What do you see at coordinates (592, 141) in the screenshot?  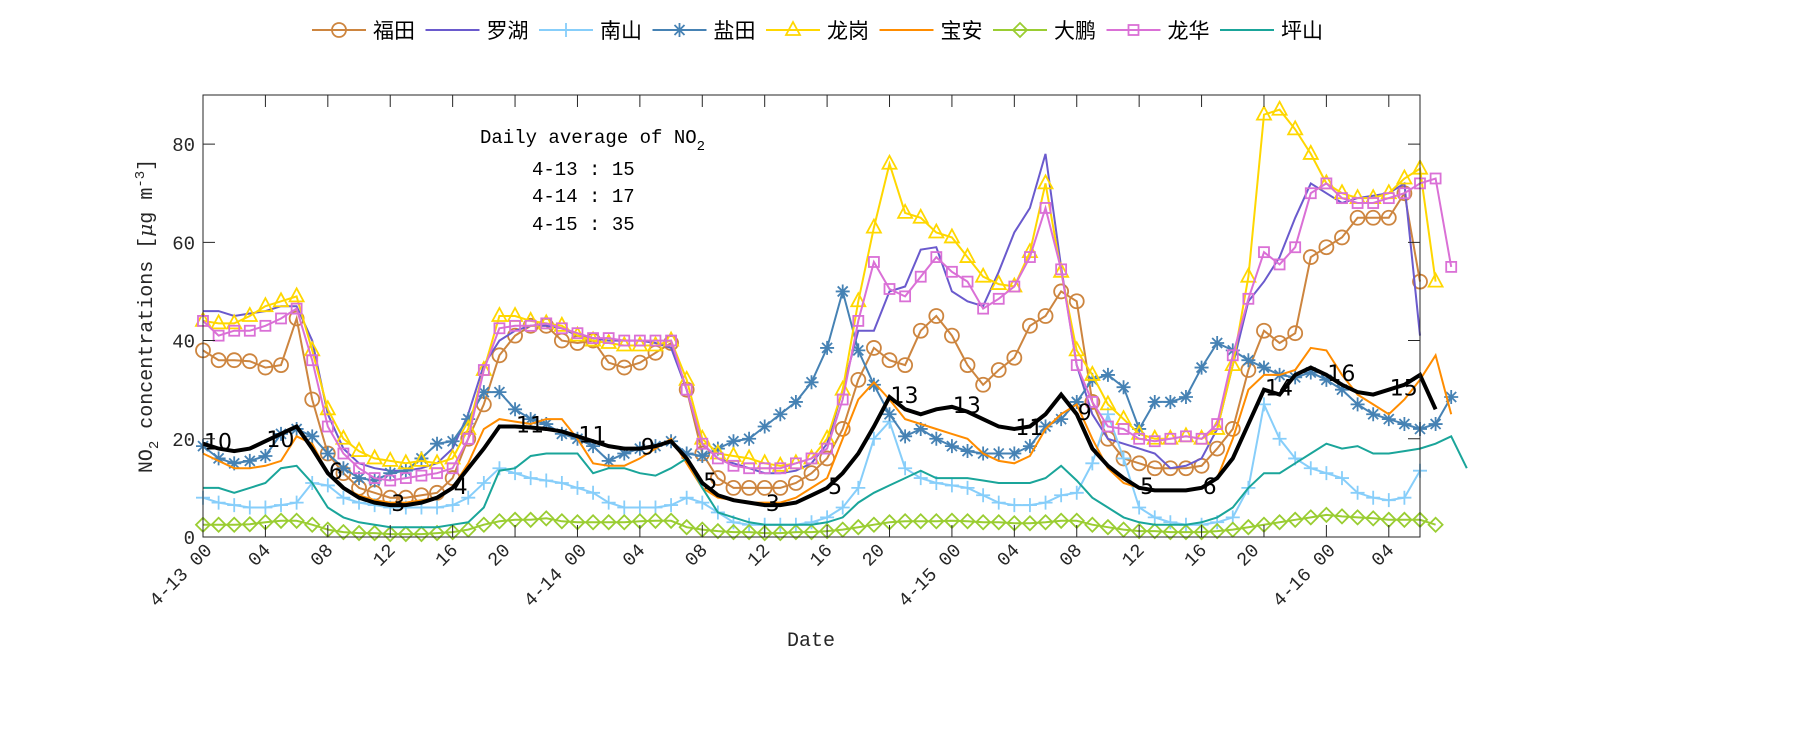 I see `annotation-title: Daily average of NO2` at bounding box center [592, 141].